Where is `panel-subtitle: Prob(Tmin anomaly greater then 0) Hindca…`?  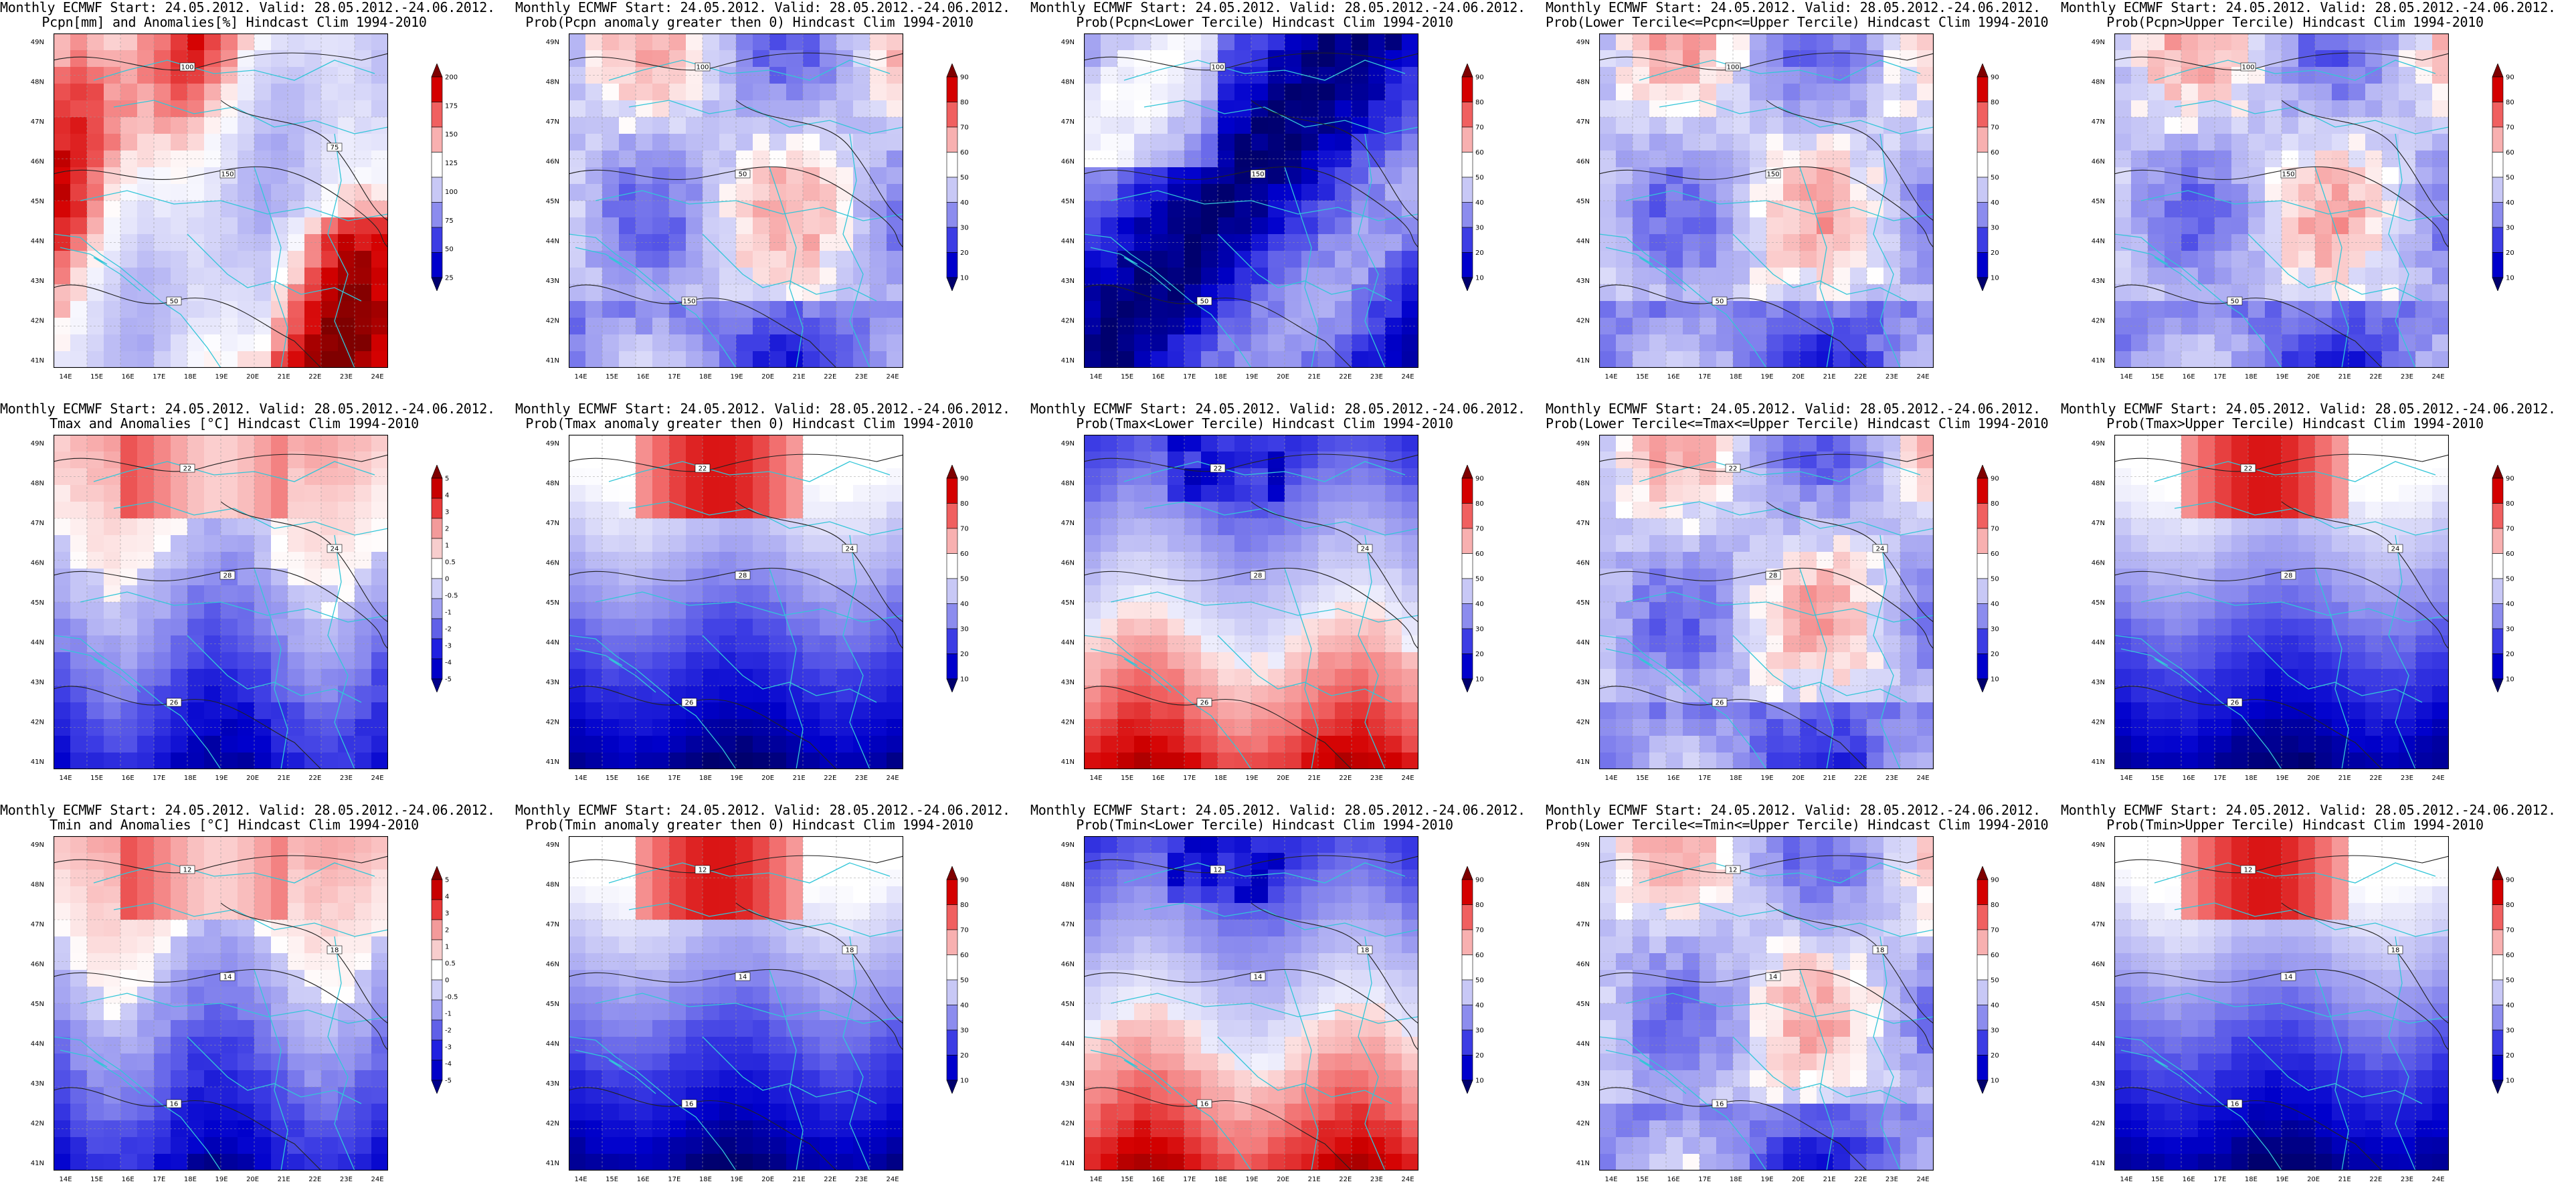
panel-subtitle: Prob(Tmin anomaly greater then 0) Hindca… is located at coordinates (750, 825).